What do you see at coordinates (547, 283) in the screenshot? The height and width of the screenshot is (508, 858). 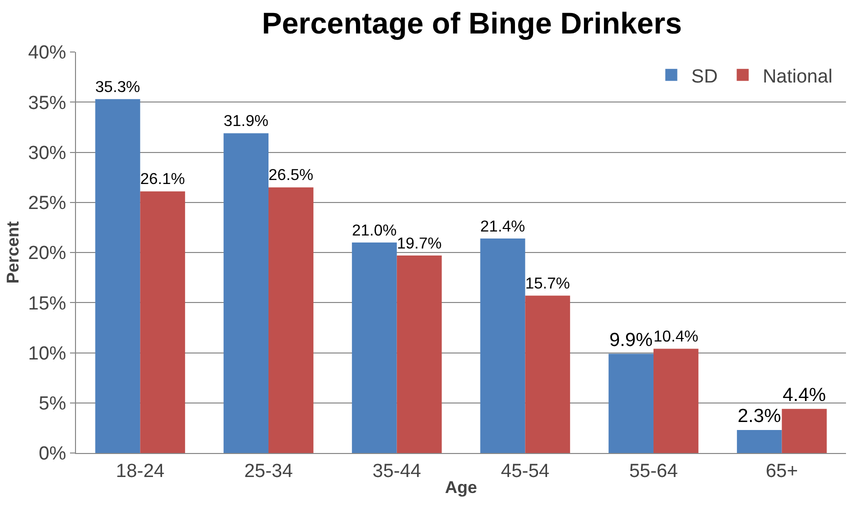 I see `data-label: 15.7%` at bounding box center [547, 283].